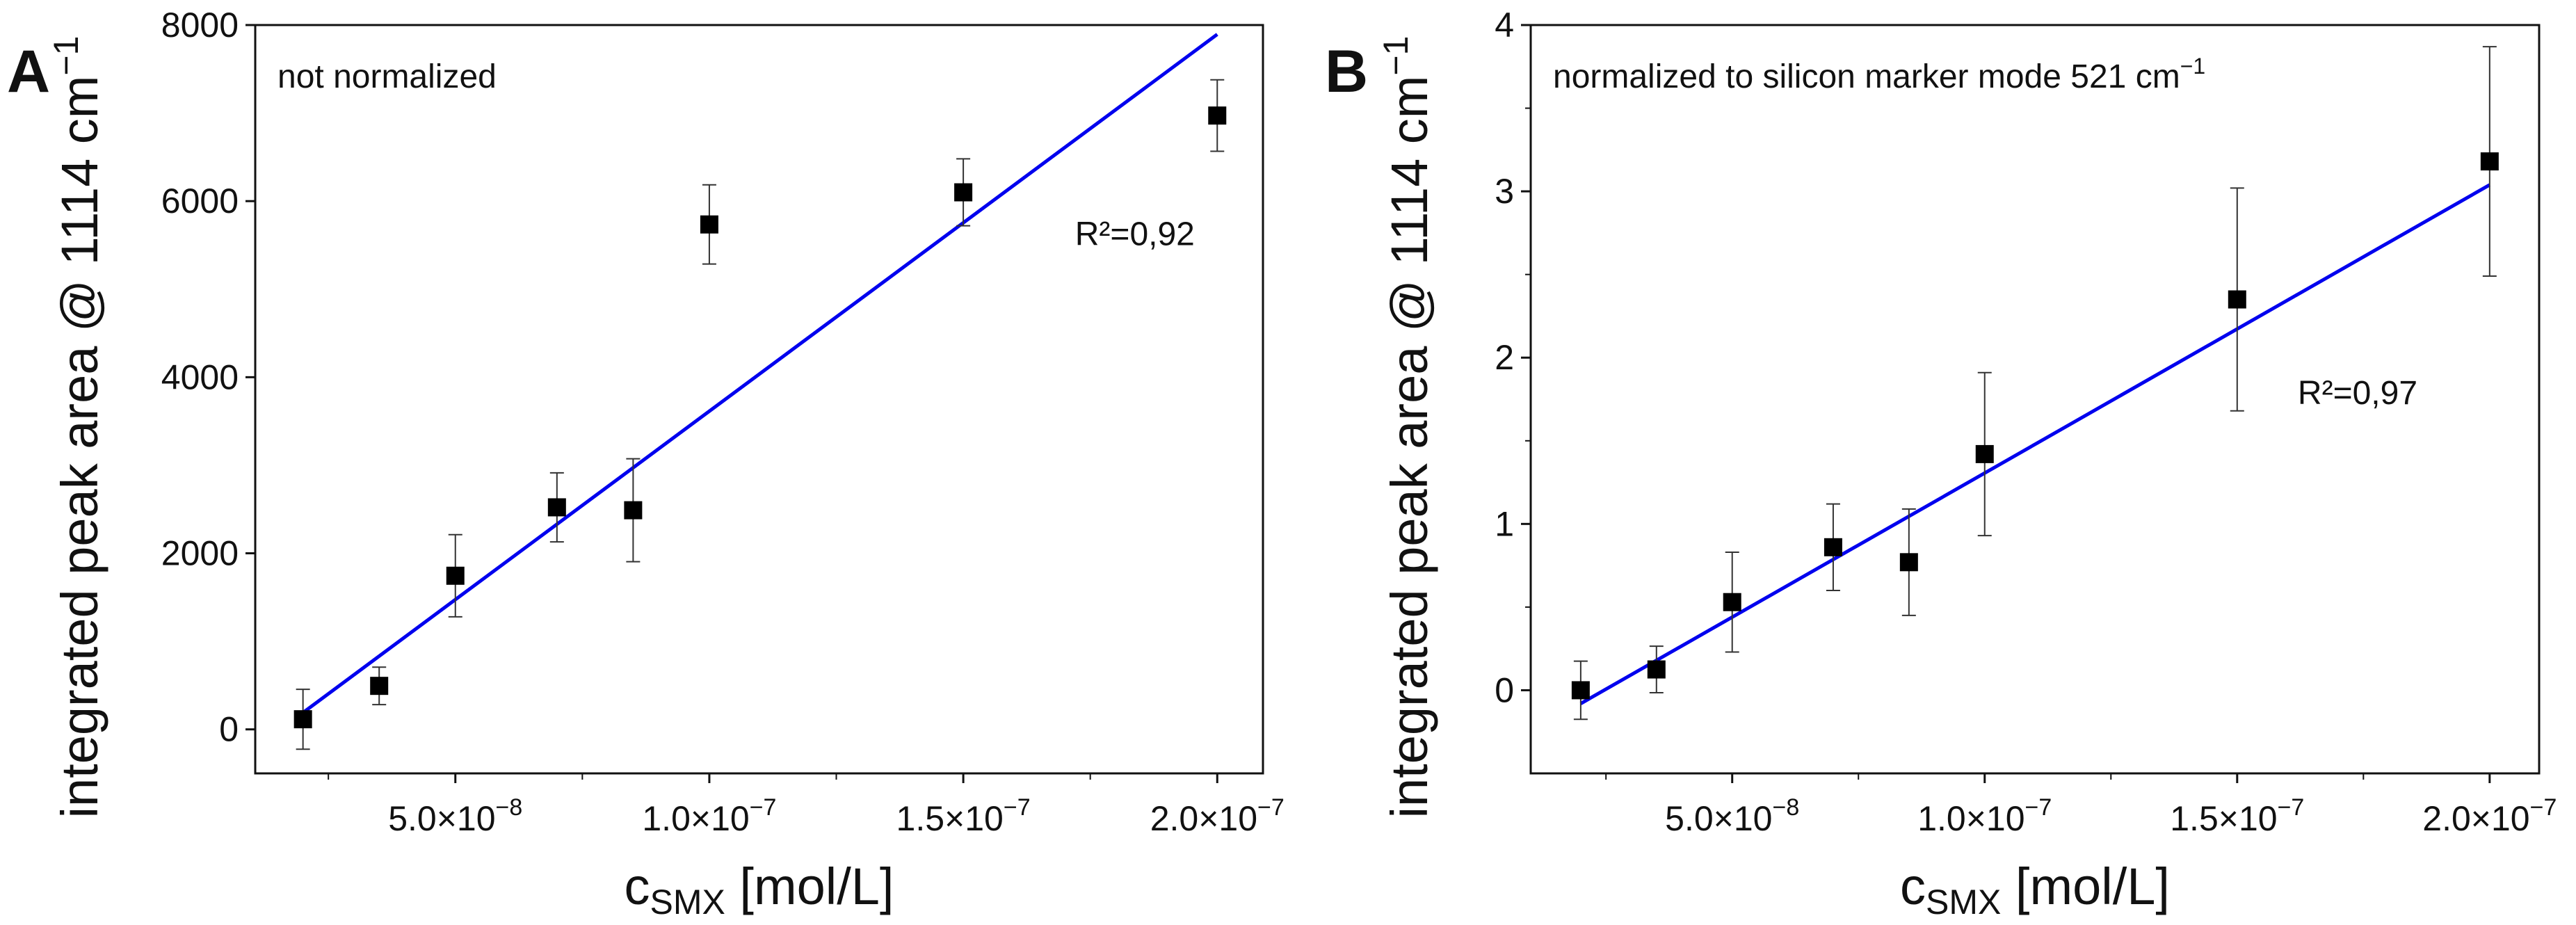  Describe the element at coordinates (1505, 357) in the screenshot. I see `y-tick-label: 2` at that location.